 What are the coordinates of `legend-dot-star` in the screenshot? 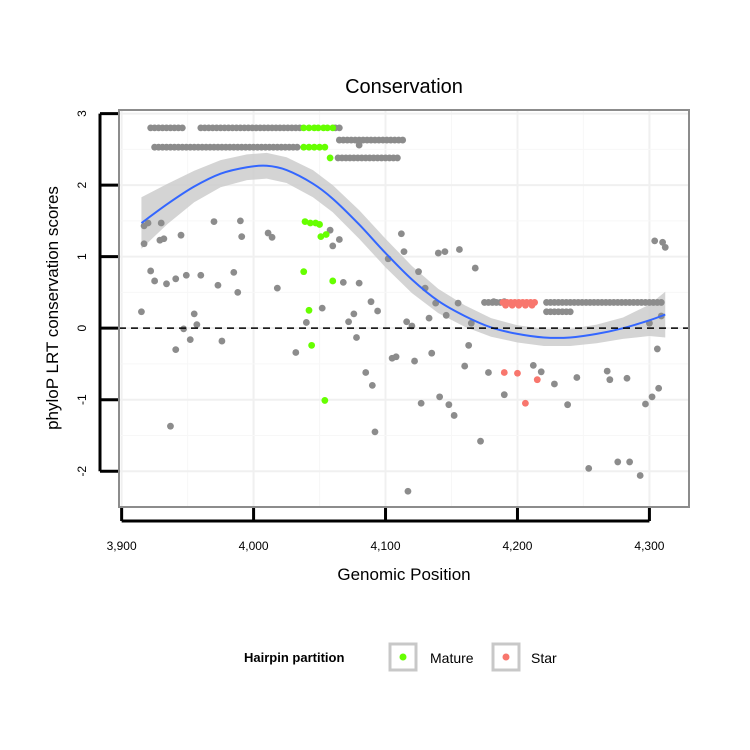 It's located at (506, 657).